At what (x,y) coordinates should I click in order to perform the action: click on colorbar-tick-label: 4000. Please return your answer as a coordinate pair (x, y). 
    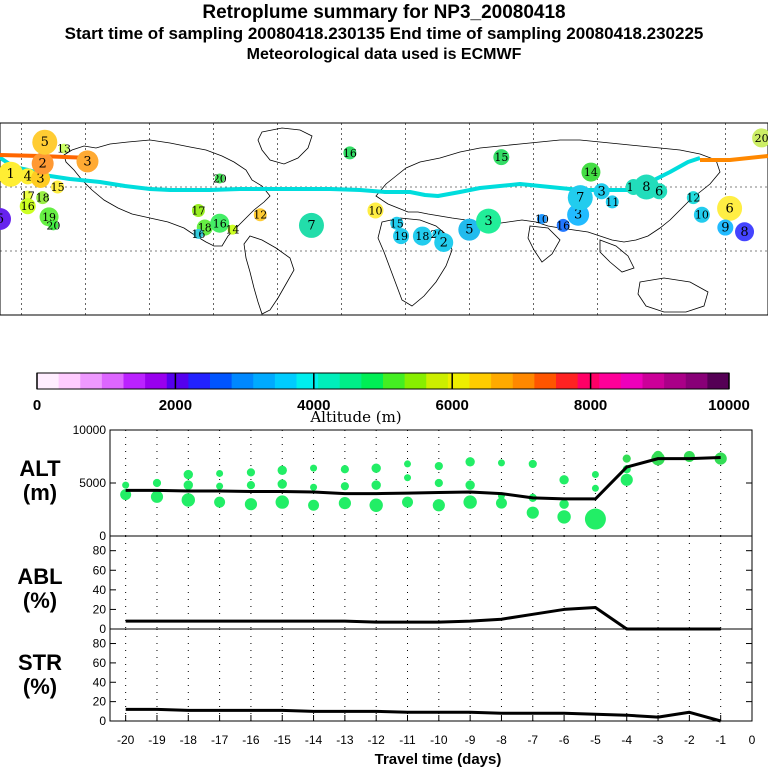
    Looking at the image, I should click on (313, 405).